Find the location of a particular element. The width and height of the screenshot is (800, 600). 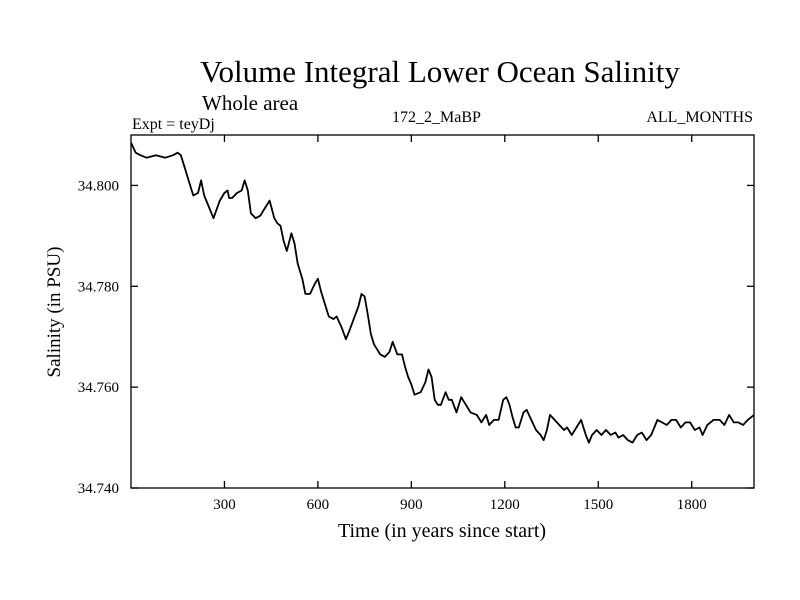

y-axis-label: Salinity (in PSU) is located at coordinates (54, 312).